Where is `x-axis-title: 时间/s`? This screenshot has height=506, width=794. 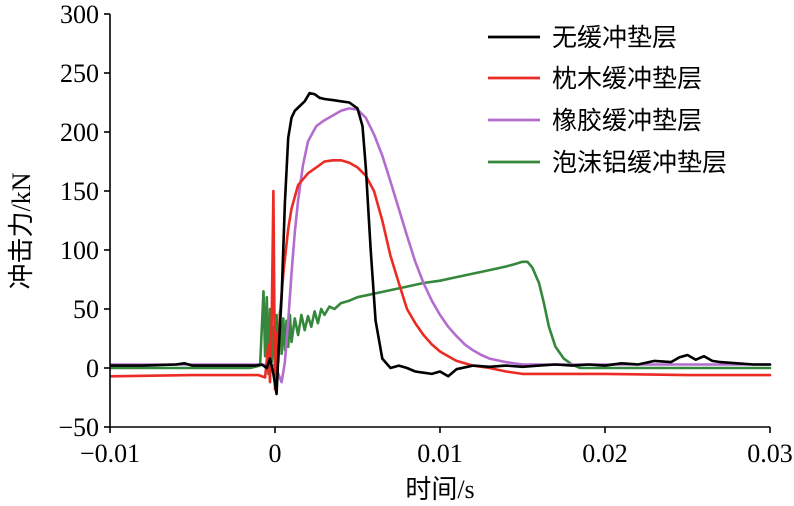 x-axis-title: 时间/s is located at coordinates (439, 489).